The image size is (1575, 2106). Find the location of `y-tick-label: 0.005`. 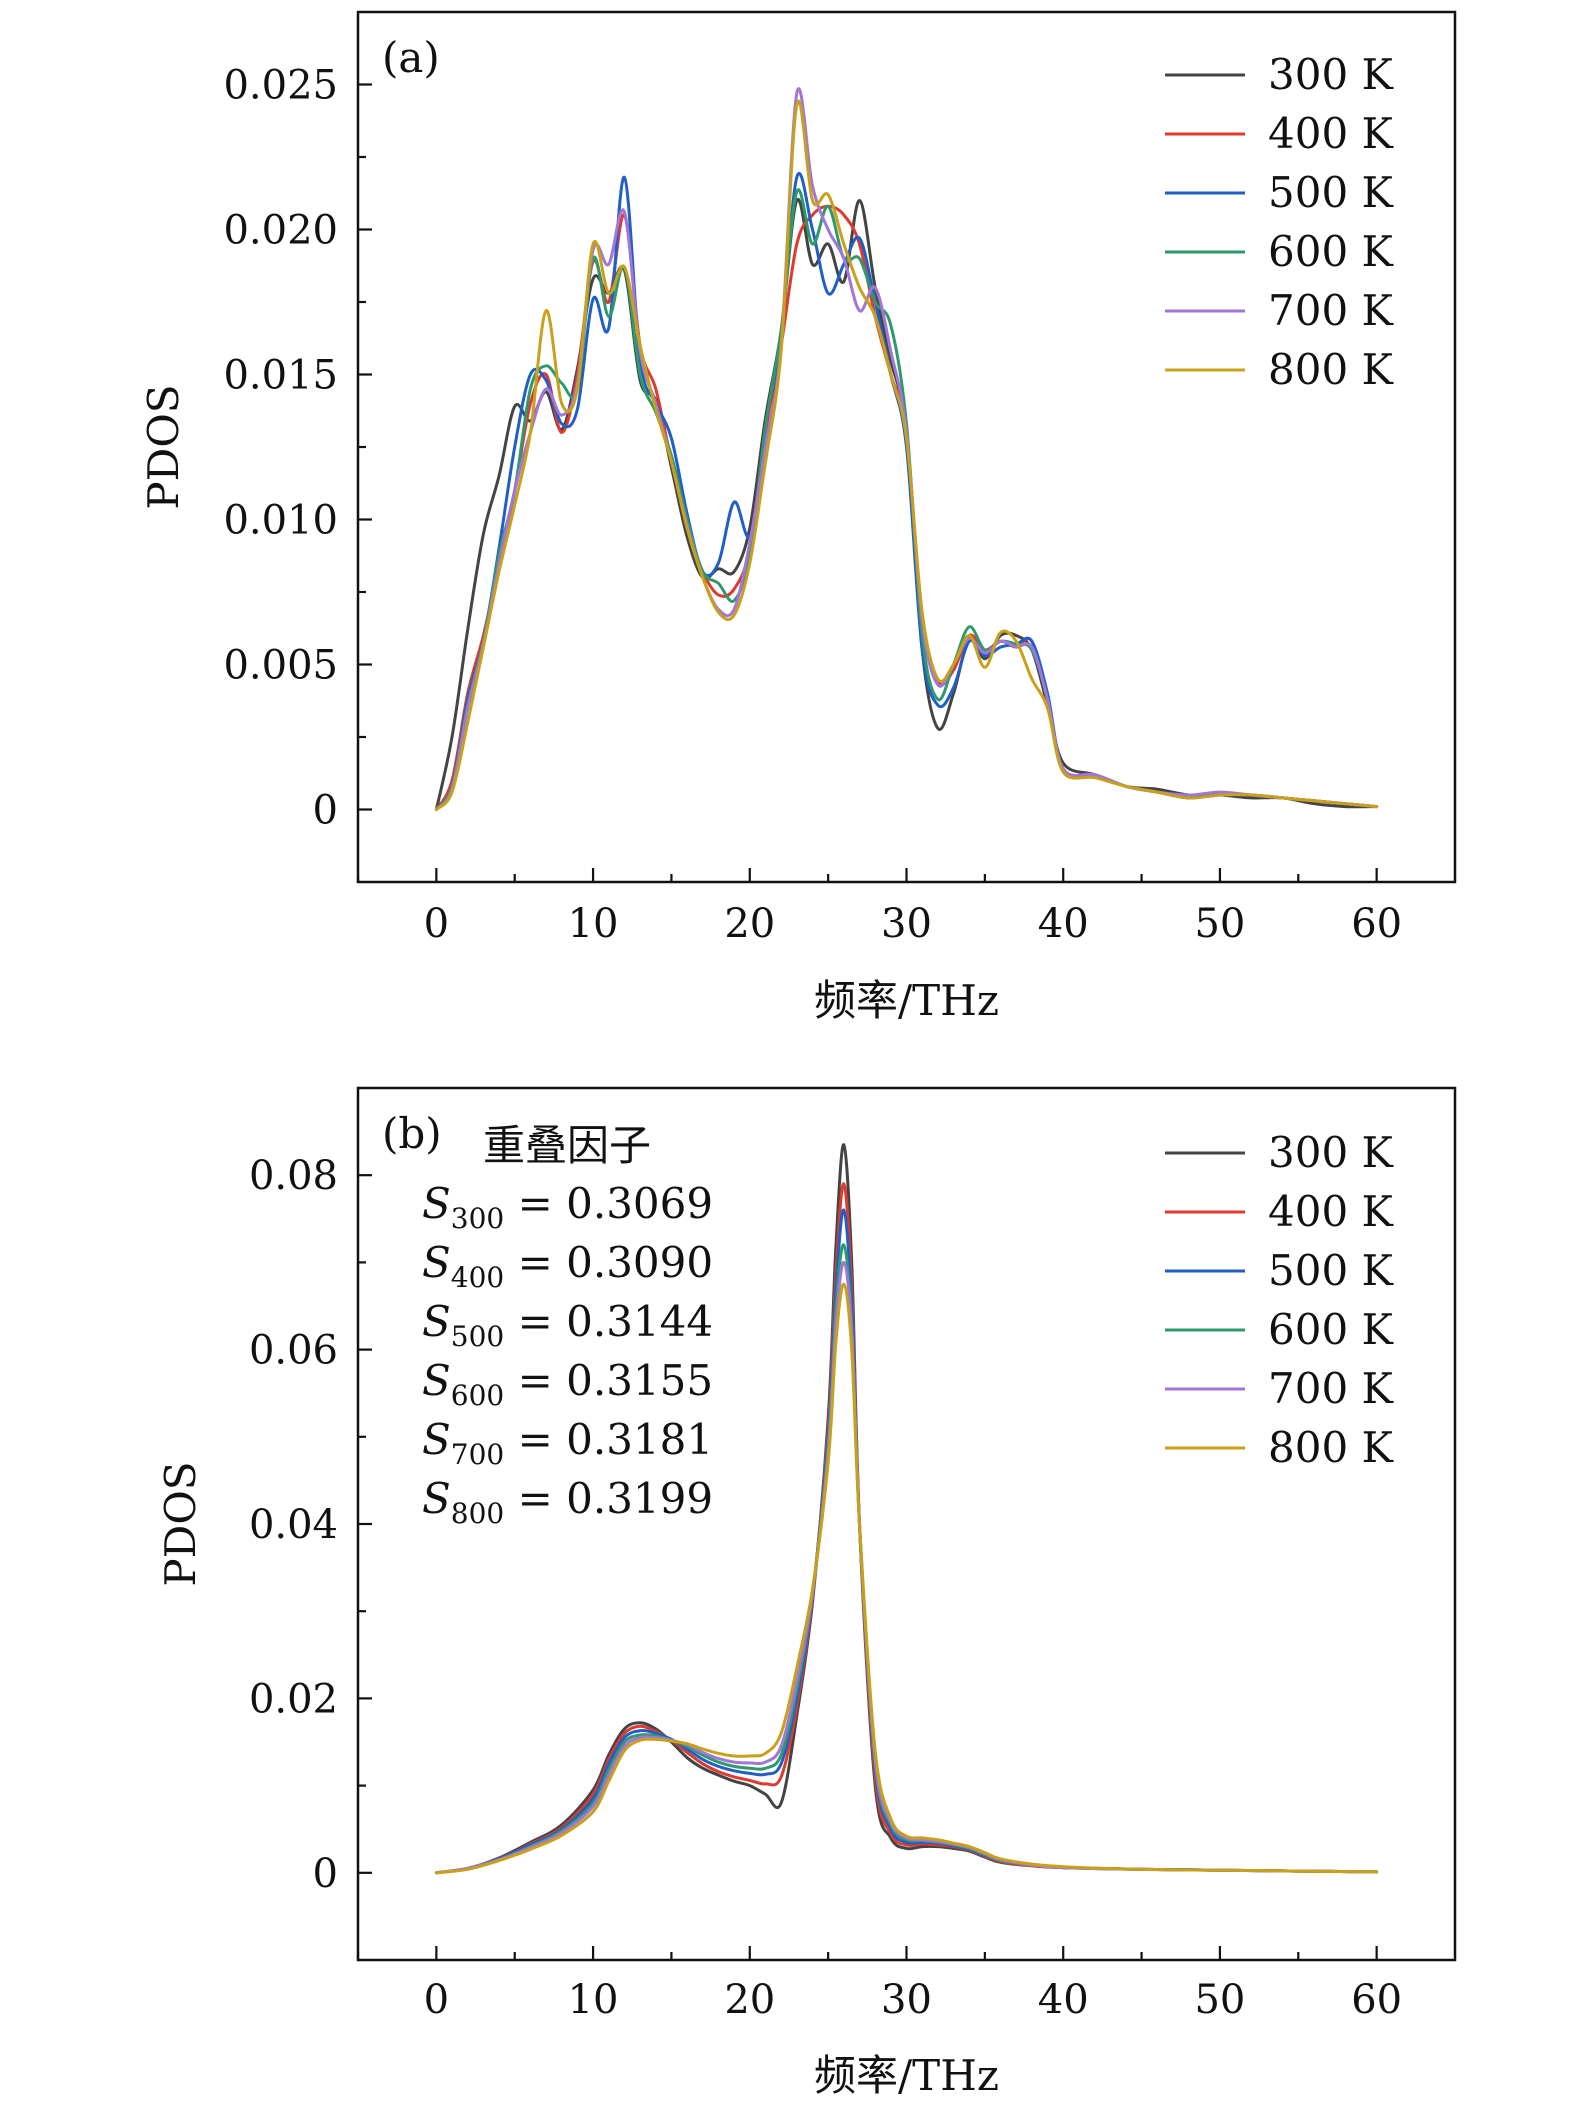

y-tick-label: 0.005 is located at coordinates (280, 666).